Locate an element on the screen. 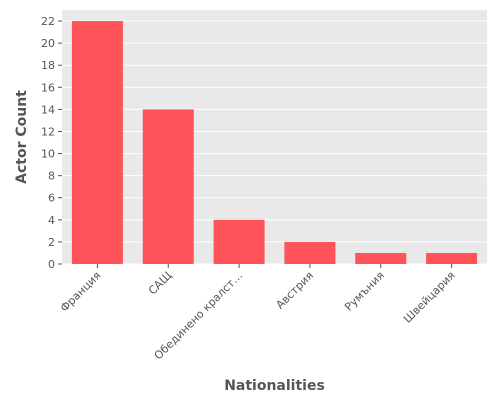  x-axis-label: Nationalities is located at coordinates (274, 386).